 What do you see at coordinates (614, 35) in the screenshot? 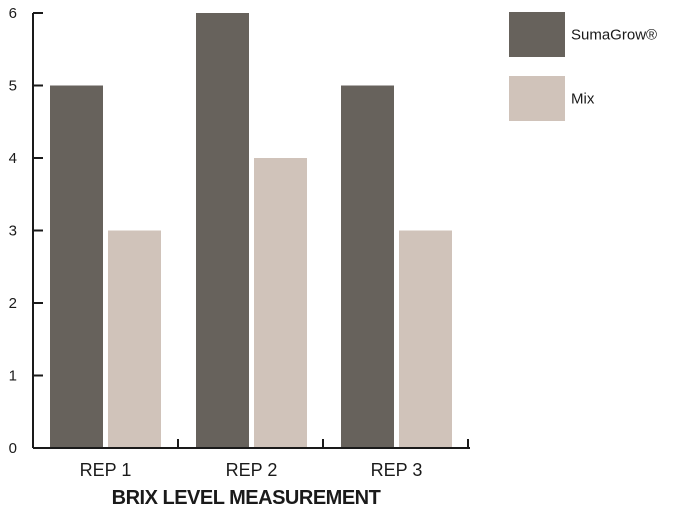
I see `legend-label-sumagrow: SumaGrow®` at bounding box center [614, 35].